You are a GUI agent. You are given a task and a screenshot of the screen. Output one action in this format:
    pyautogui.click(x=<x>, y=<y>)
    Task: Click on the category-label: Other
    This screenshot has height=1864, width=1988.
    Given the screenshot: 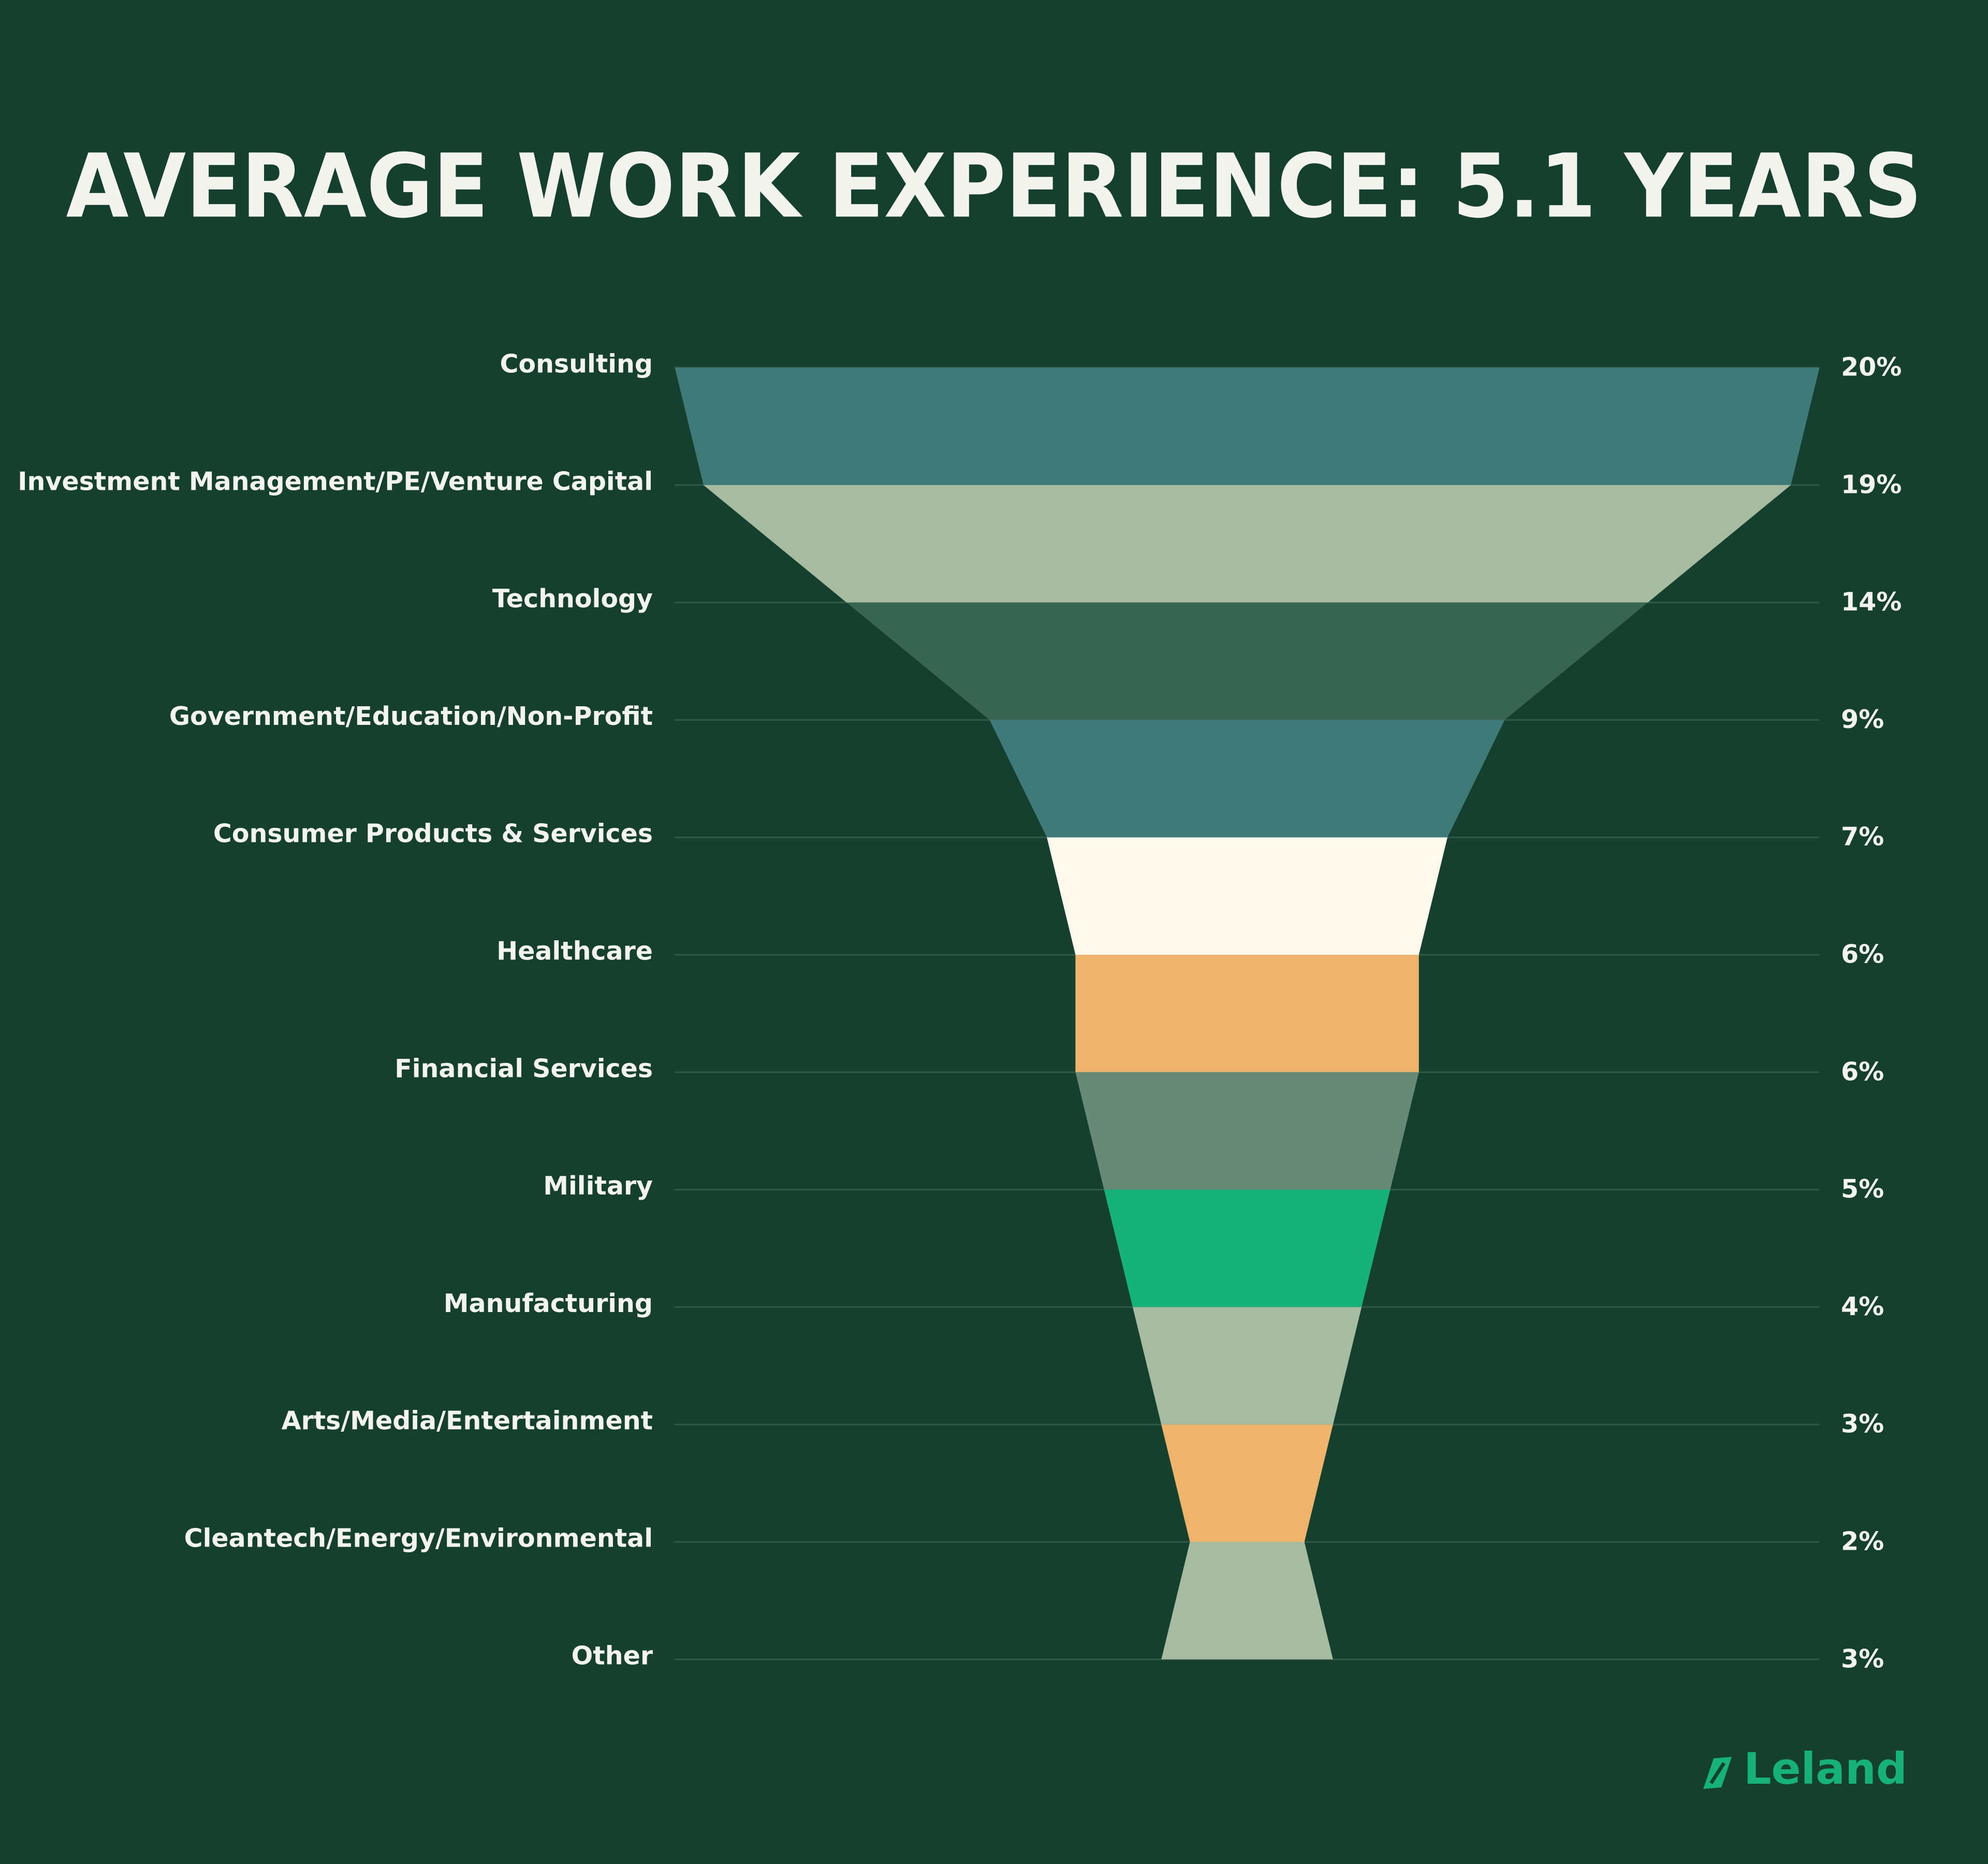 What is the action you would take?
    pyautogui.click(x=612, y=1655)
    